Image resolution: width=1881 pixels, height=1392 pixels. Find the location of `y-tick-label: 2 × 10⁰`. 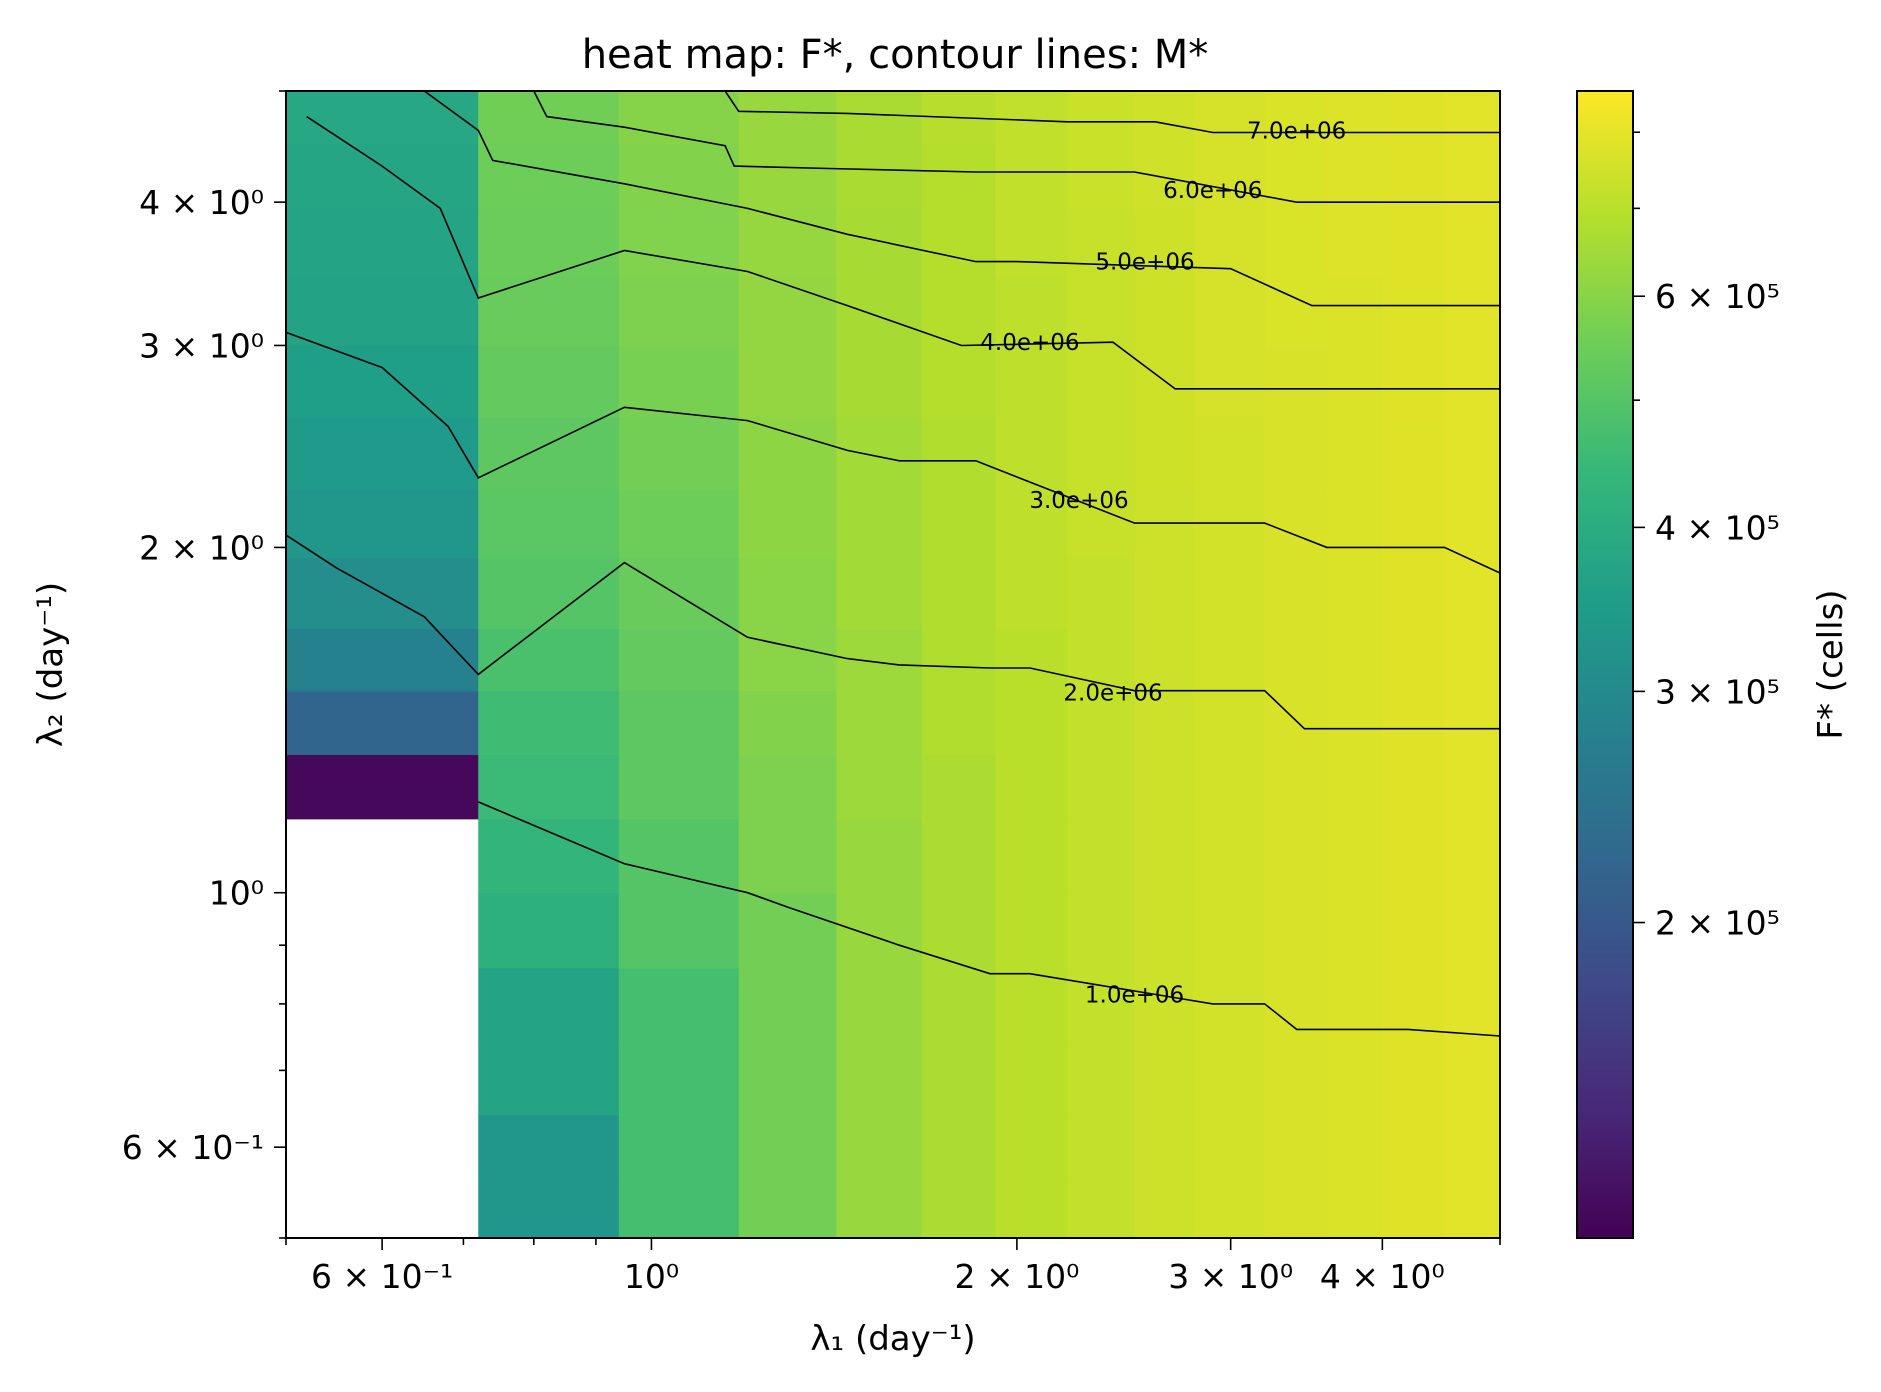

y-tick-label: 2 × 10⁰ is located at coordinates (201, 547).